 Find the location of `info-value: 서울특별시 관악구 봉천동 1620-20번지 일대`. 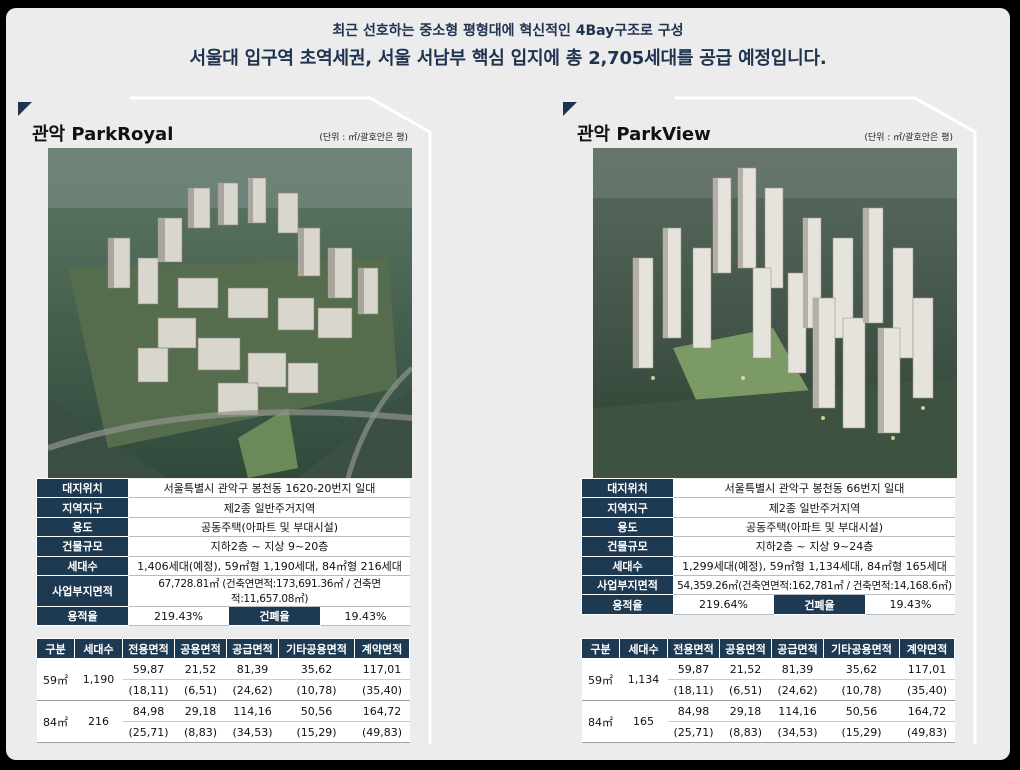

info-value: 서울특별시 관악구 봉천동 1620-20번지 일대 is located at coordinates (269, 488).